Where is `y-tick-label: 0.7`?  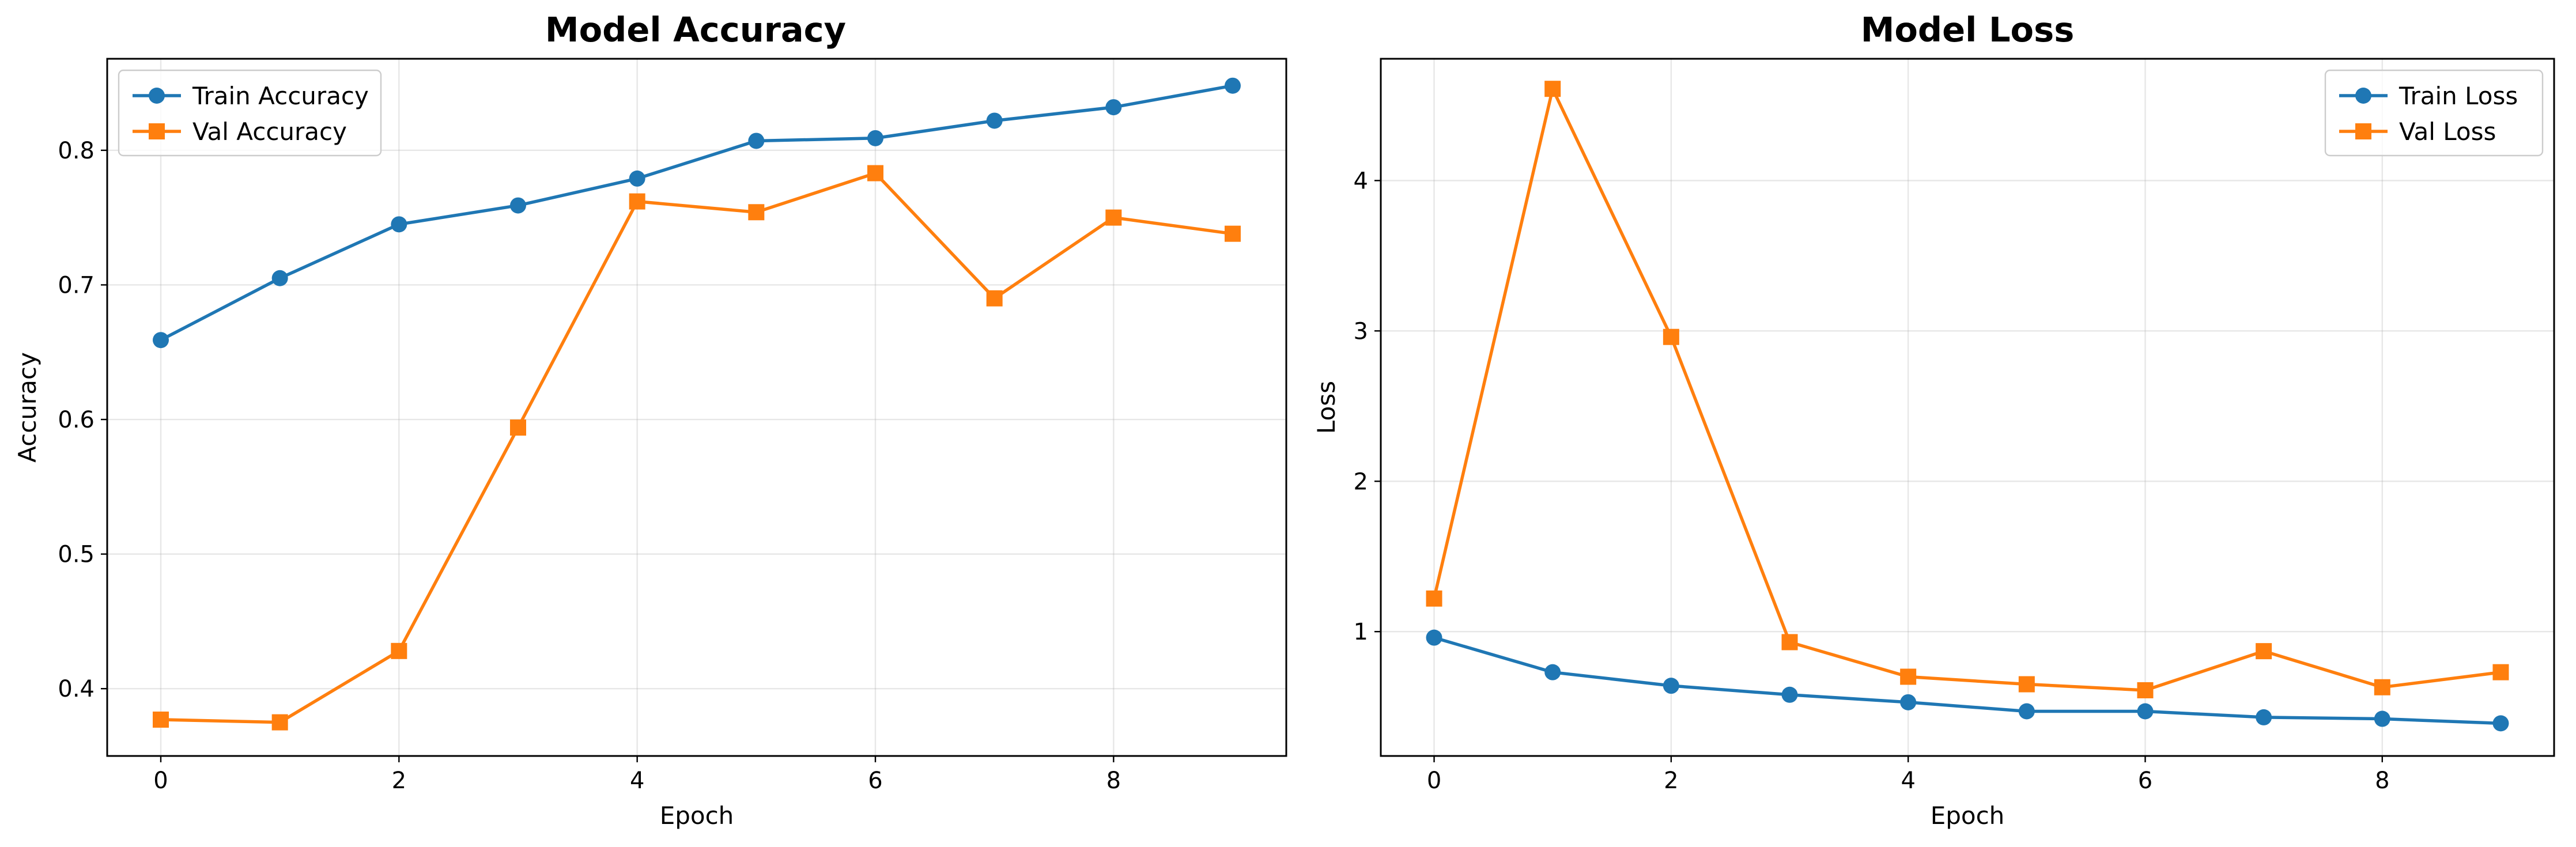
y-tick-label: 0.7 is located at coordinates (76, 285).